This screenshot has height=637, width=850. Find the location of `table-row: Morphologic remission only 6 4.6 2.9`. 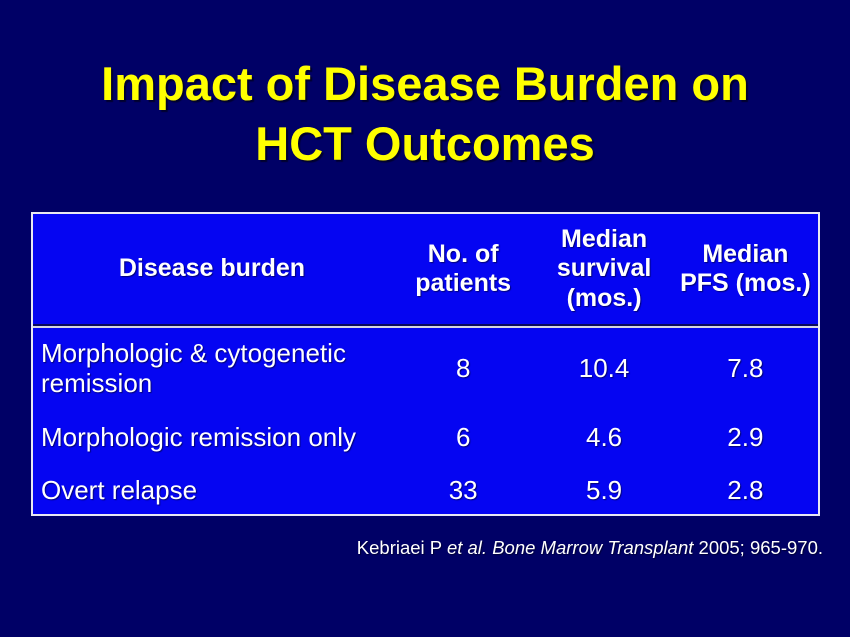

table-row: Morphologic remission only 6 4.6 2.9 is located at coordinates (425, 438).